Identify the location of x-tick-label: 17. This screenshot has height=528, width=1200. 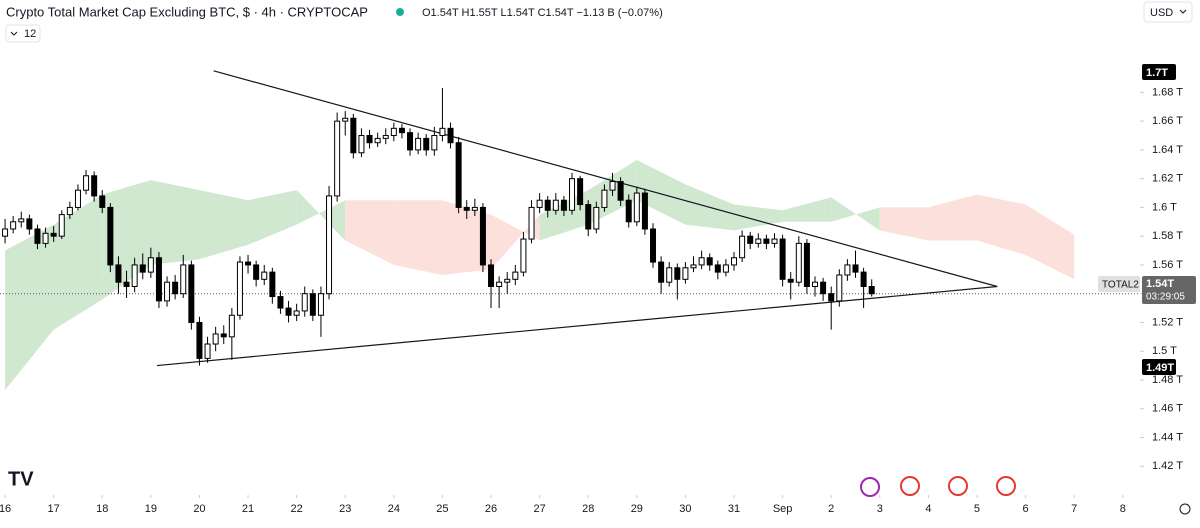
(54, 509).